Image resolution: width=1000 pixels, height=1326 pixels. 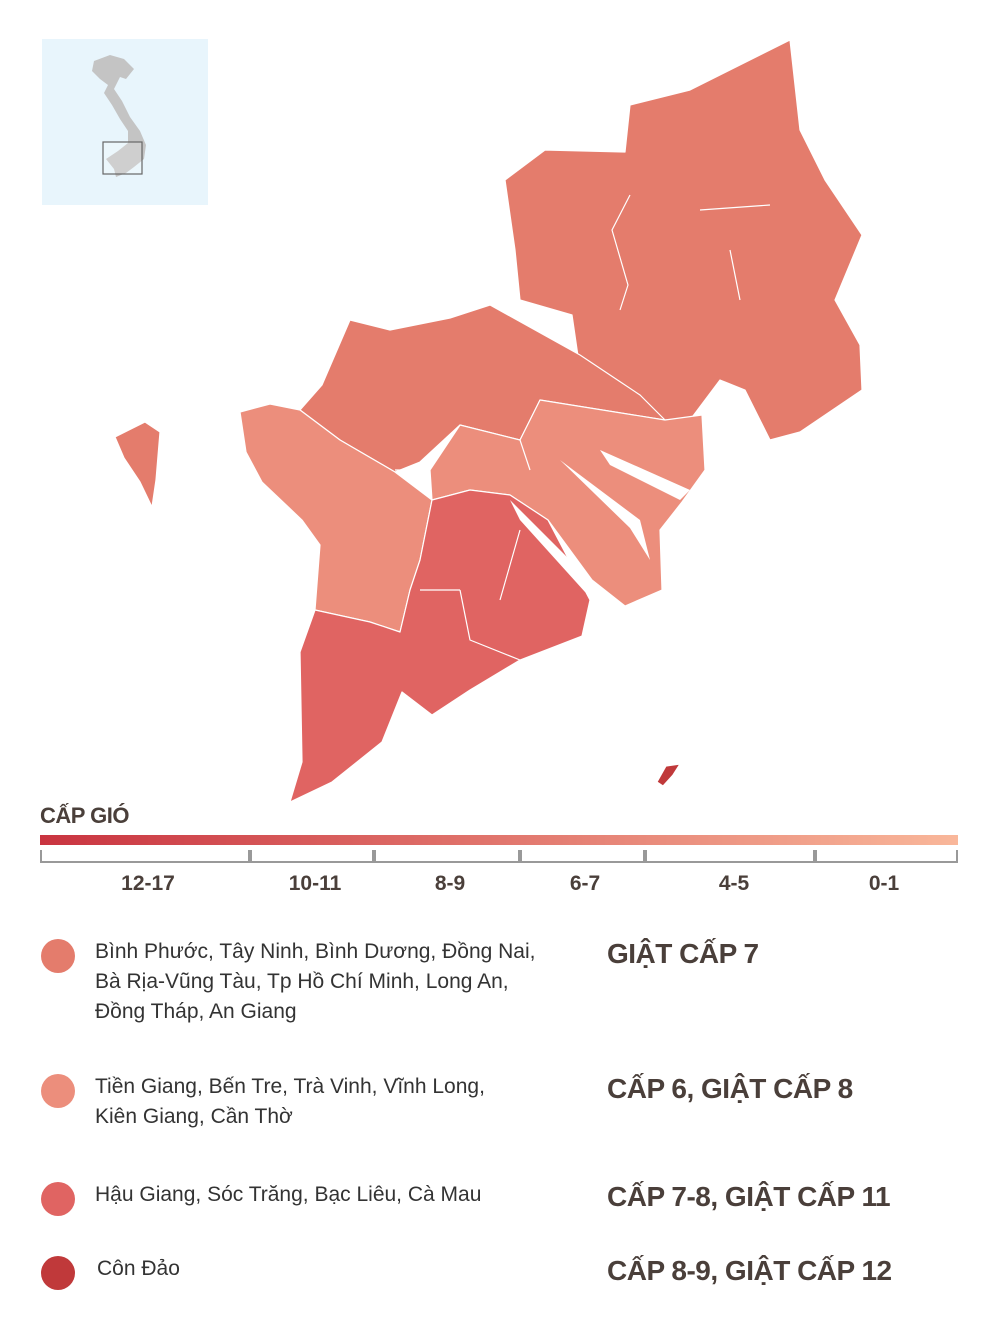 I want to click on legend-areas: Côn Đảo, so click(x=138, y=1269).